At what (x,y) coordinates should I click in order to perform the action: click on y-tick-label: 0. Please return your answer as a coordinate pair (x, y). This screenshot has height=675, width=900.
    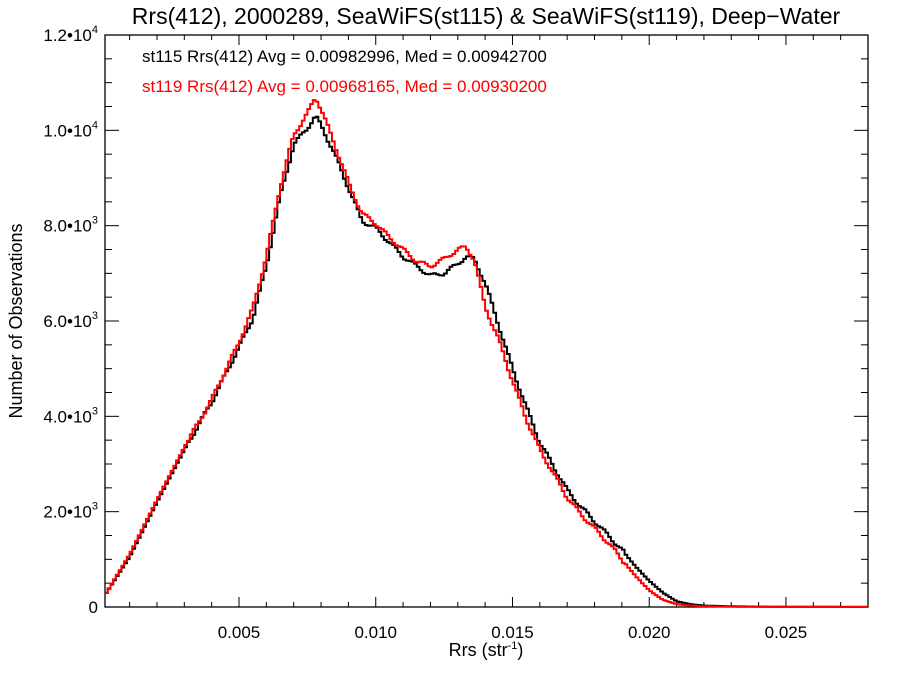
    Looking at the image, I should click on (93, 607).